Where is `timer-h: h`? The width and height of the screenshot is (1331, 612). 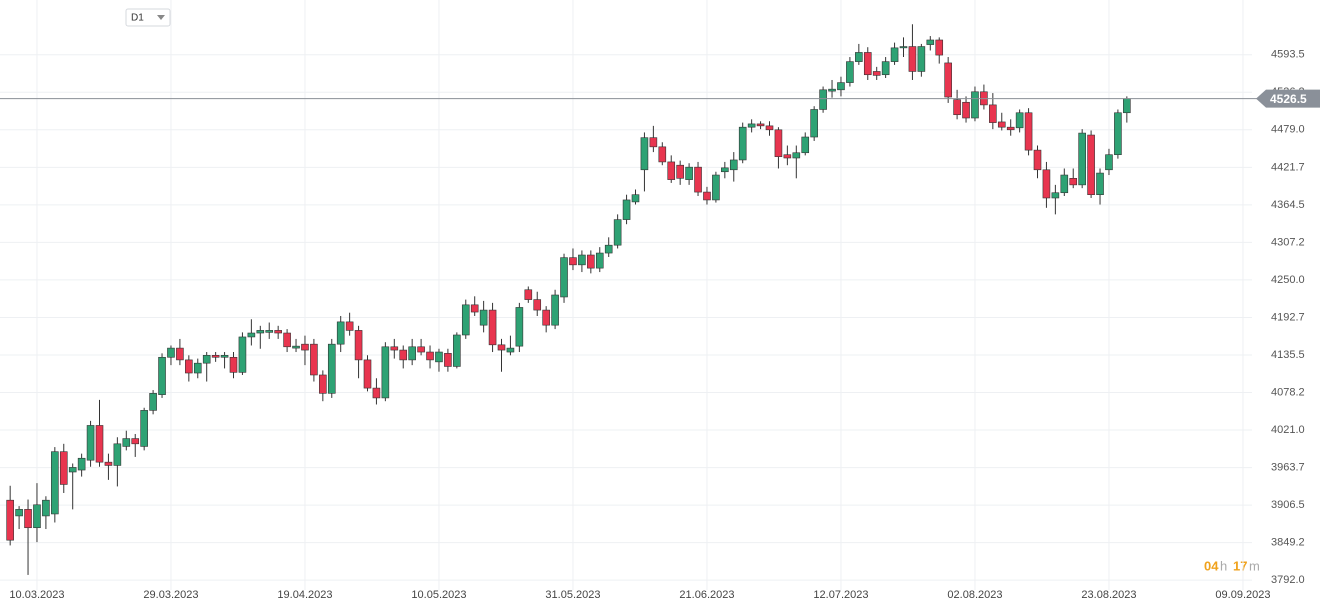
timer-h: h is located at coordinates (1223, 565).